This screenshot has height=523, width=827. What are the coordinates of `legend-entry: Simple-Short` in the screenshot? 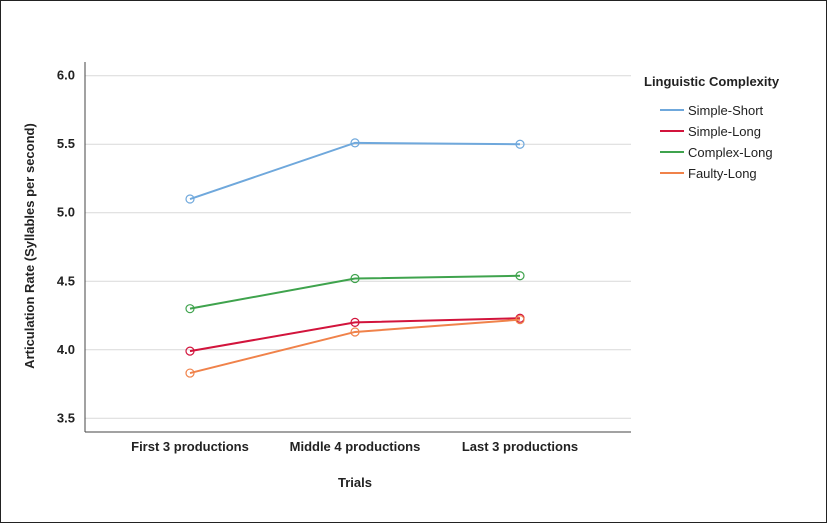 It's located at (726, 110).